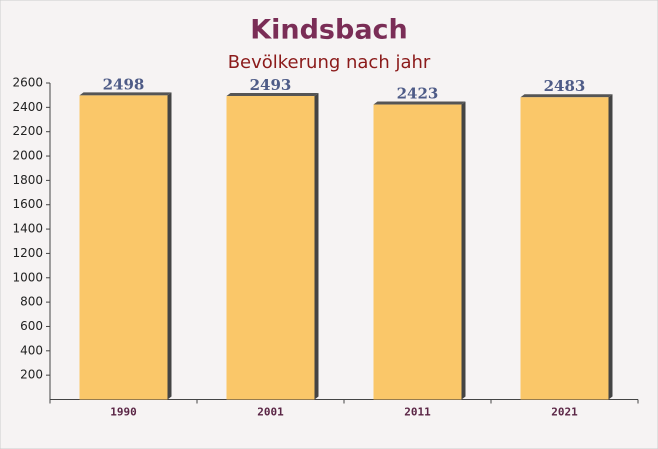 The height and width of the screenshot is (449, 658). I want to click on y-tick-label: 200, so click(31, 375).